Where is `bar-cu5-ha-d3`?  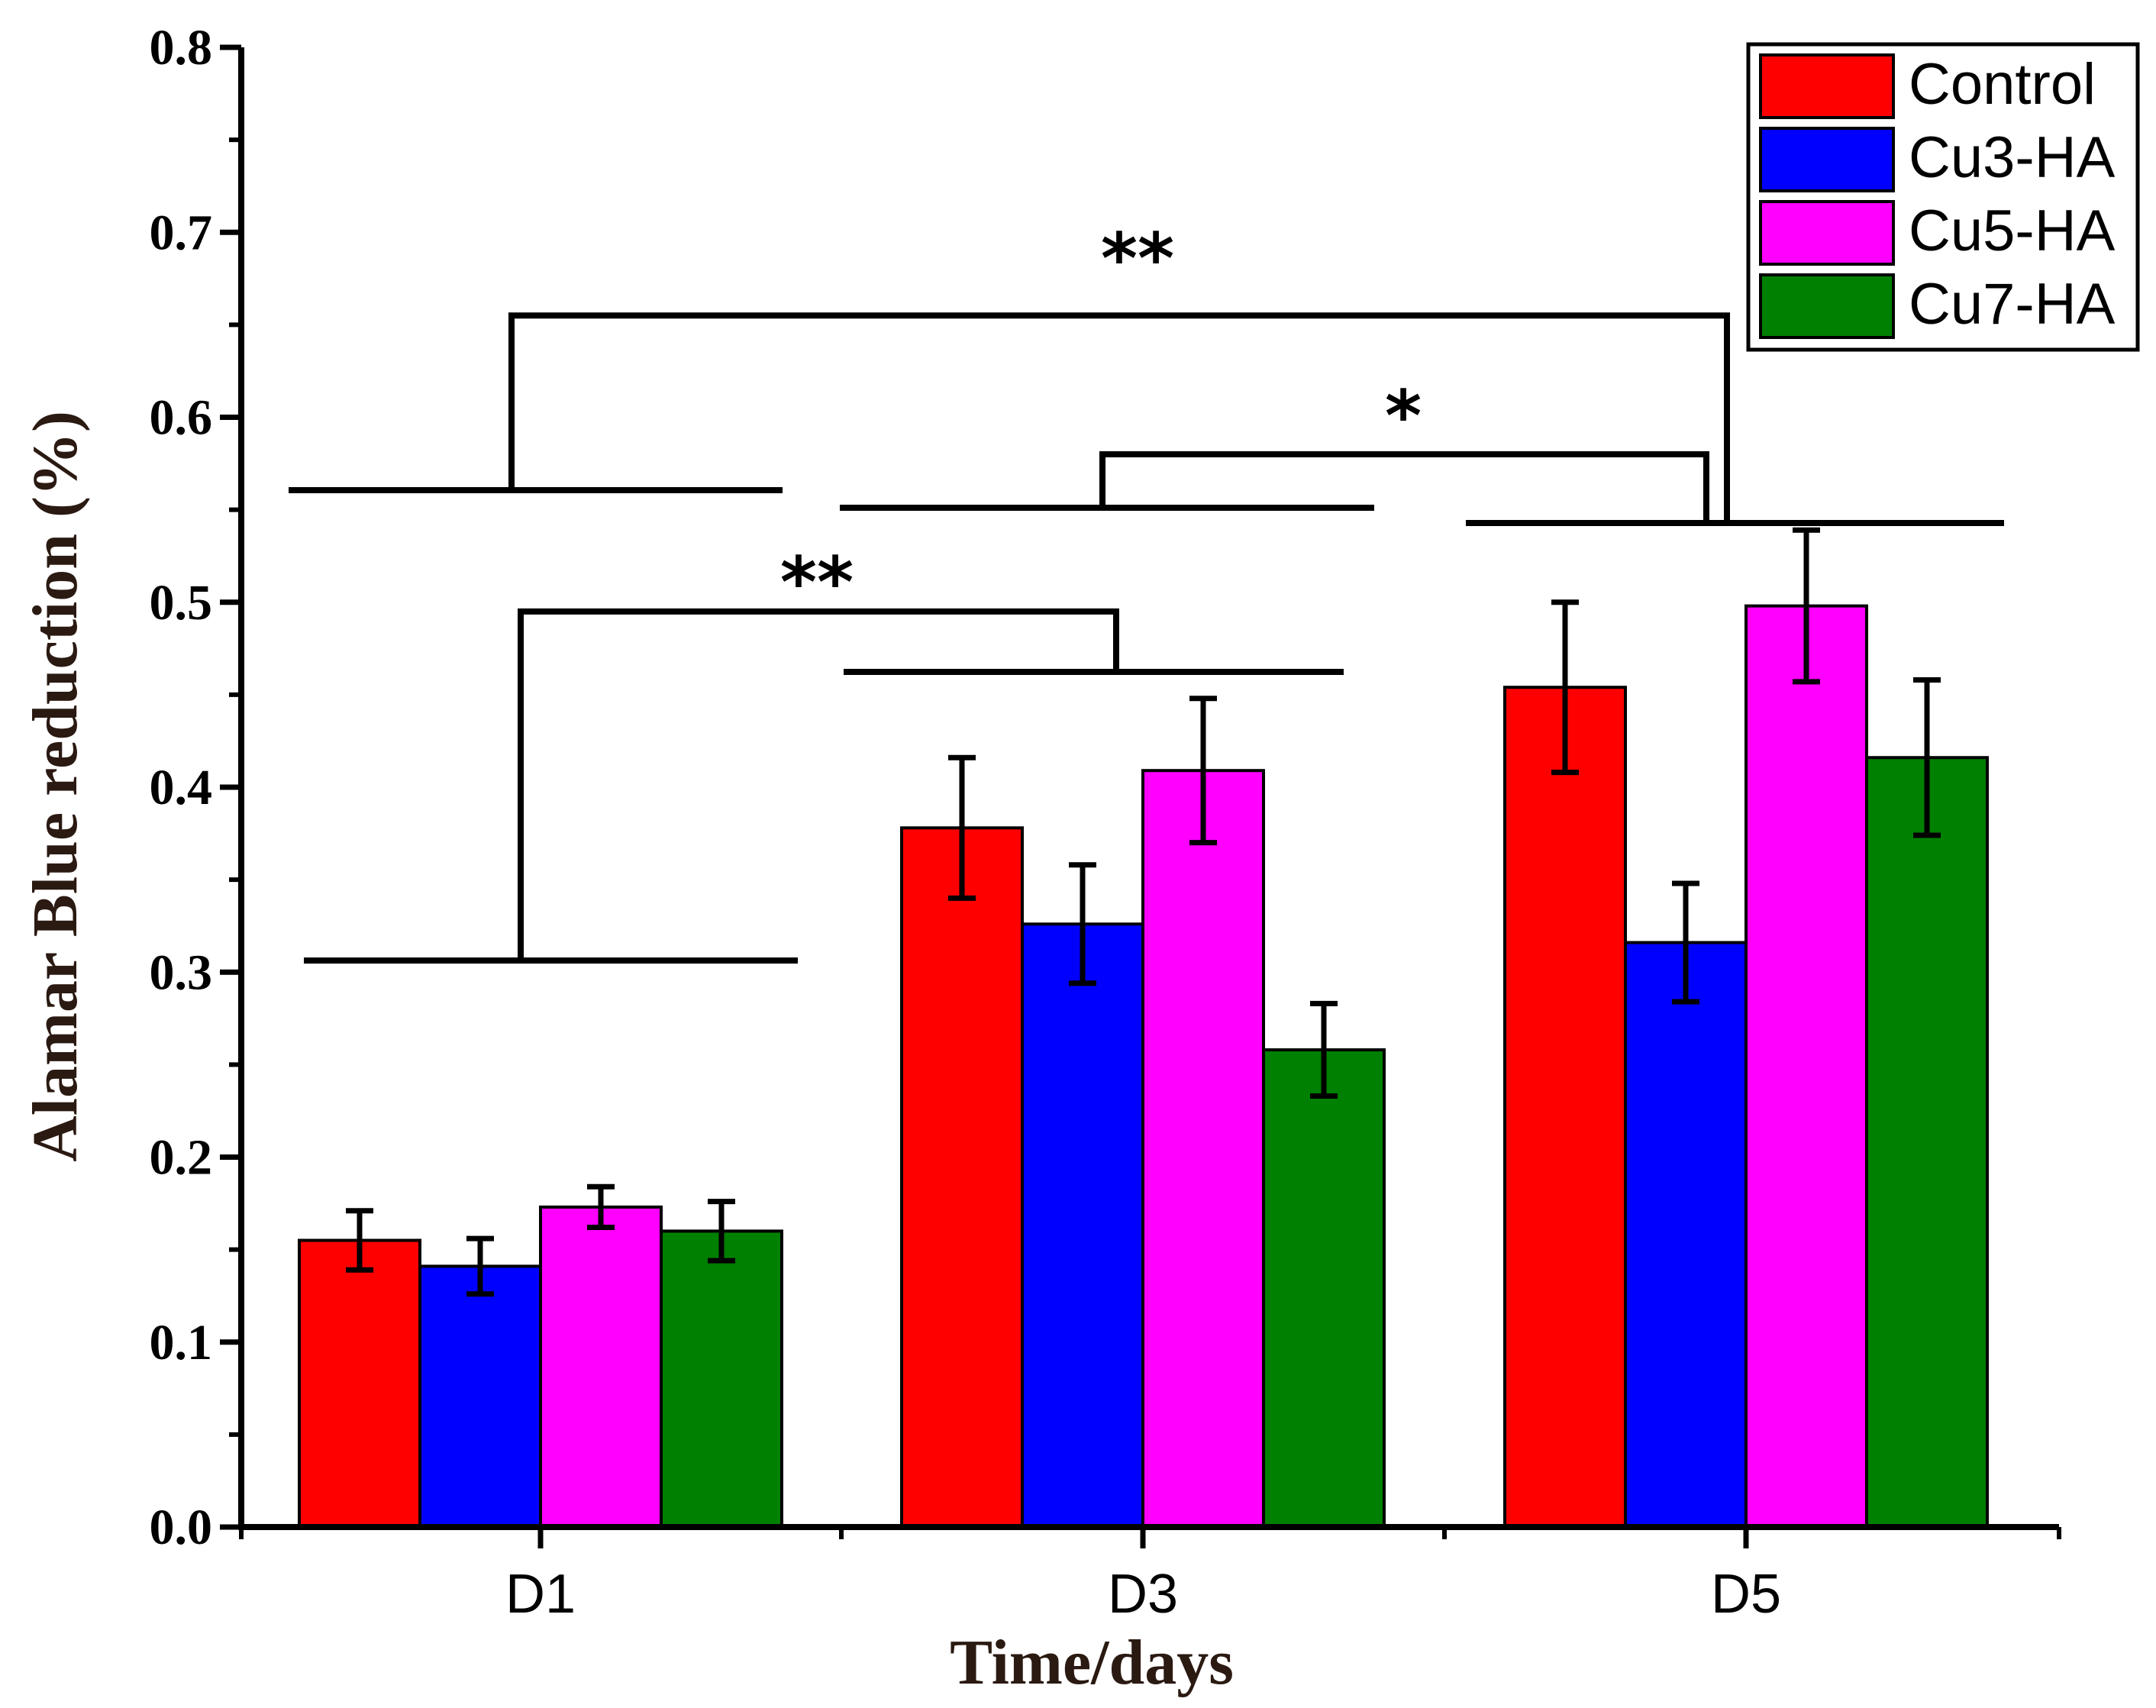 bar-cu5-ha-d3 is located at coordinates (1203, 1149).